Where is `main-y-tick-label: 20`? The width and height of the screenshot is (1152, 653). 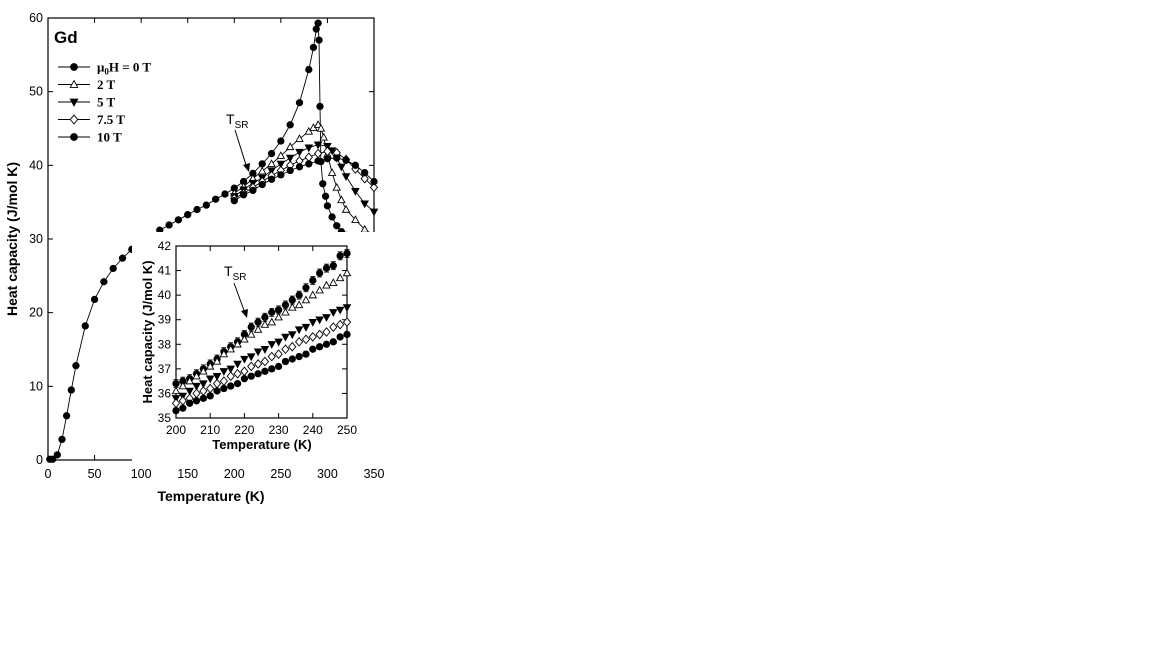
main-y-tick-label: 20 is located at coordinates (36, 313).